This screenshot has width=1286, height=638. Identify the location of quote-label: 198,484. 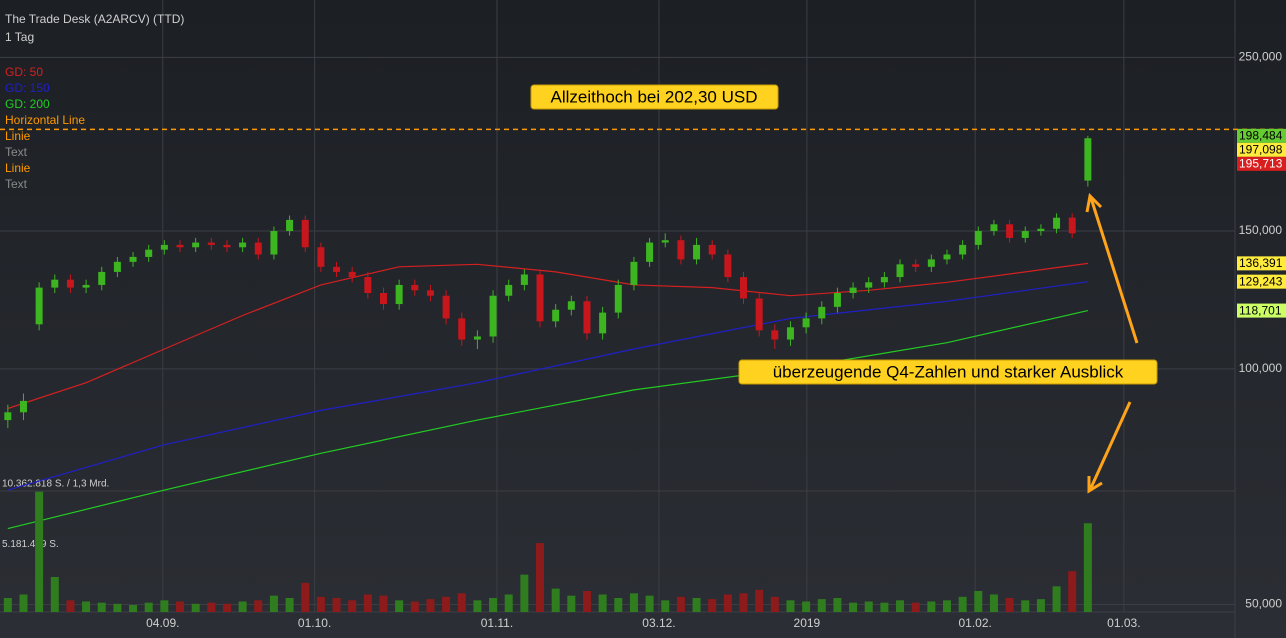
(1261, 136).